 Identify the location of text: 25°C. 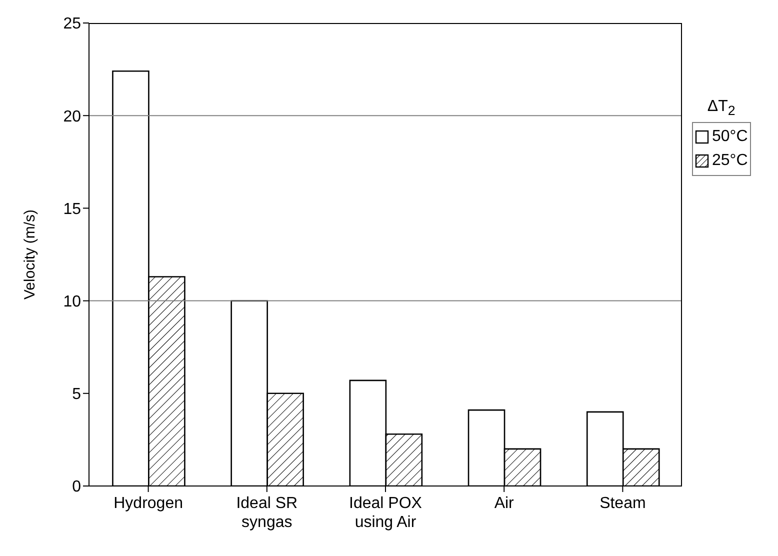
(730, 161).